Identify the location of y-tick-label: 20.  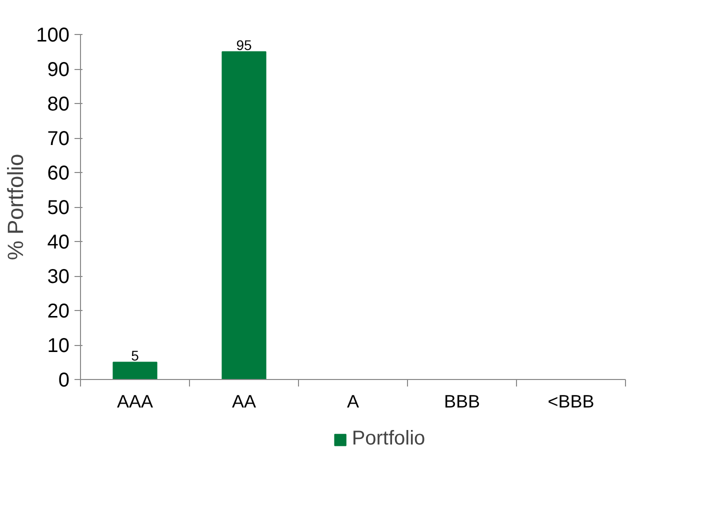
(58, 311).